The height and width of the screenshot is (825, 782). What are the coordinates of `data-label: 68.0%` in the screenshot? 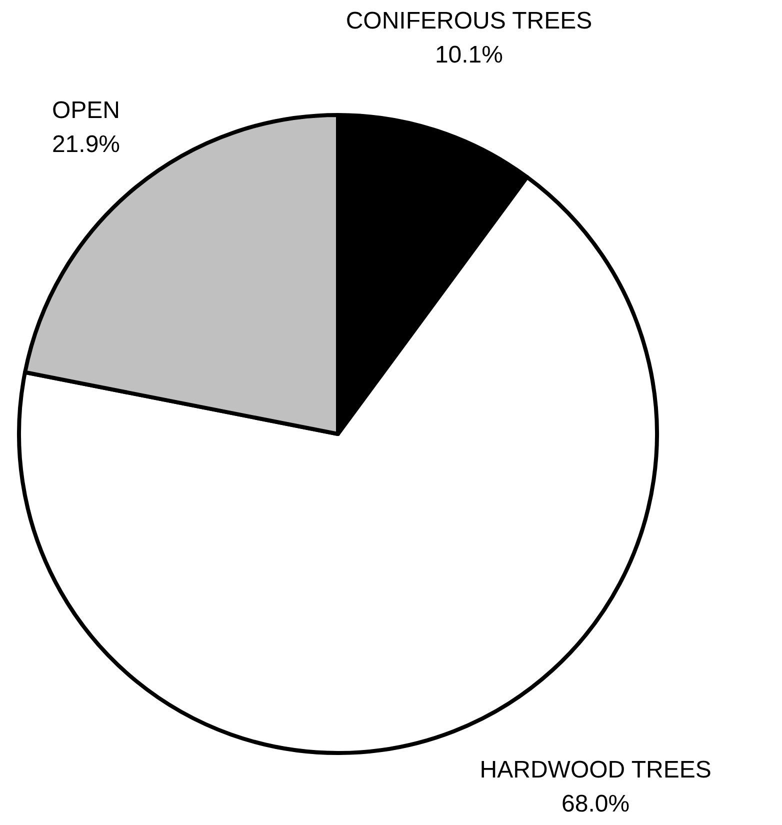 It's located at (596, 804).